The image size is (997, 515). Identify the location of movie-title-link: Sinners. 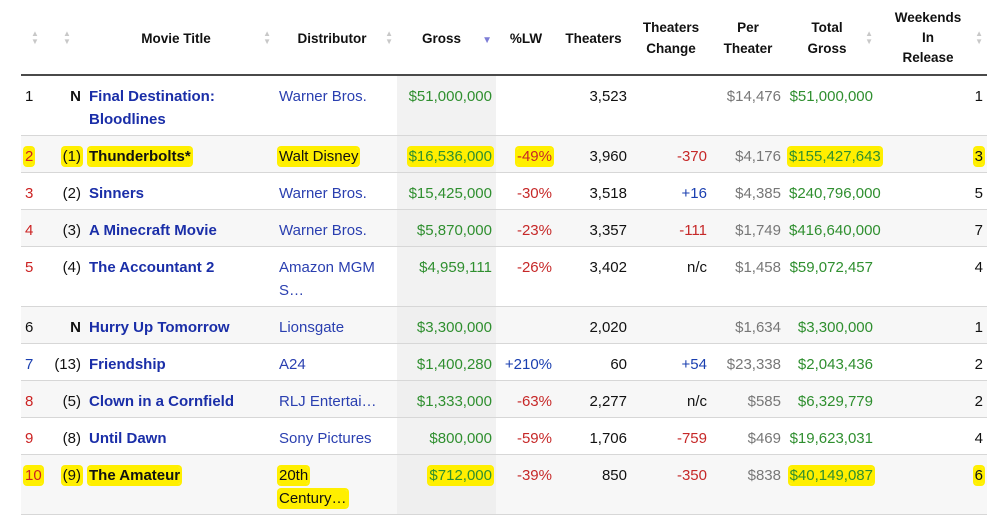
(117, 193).